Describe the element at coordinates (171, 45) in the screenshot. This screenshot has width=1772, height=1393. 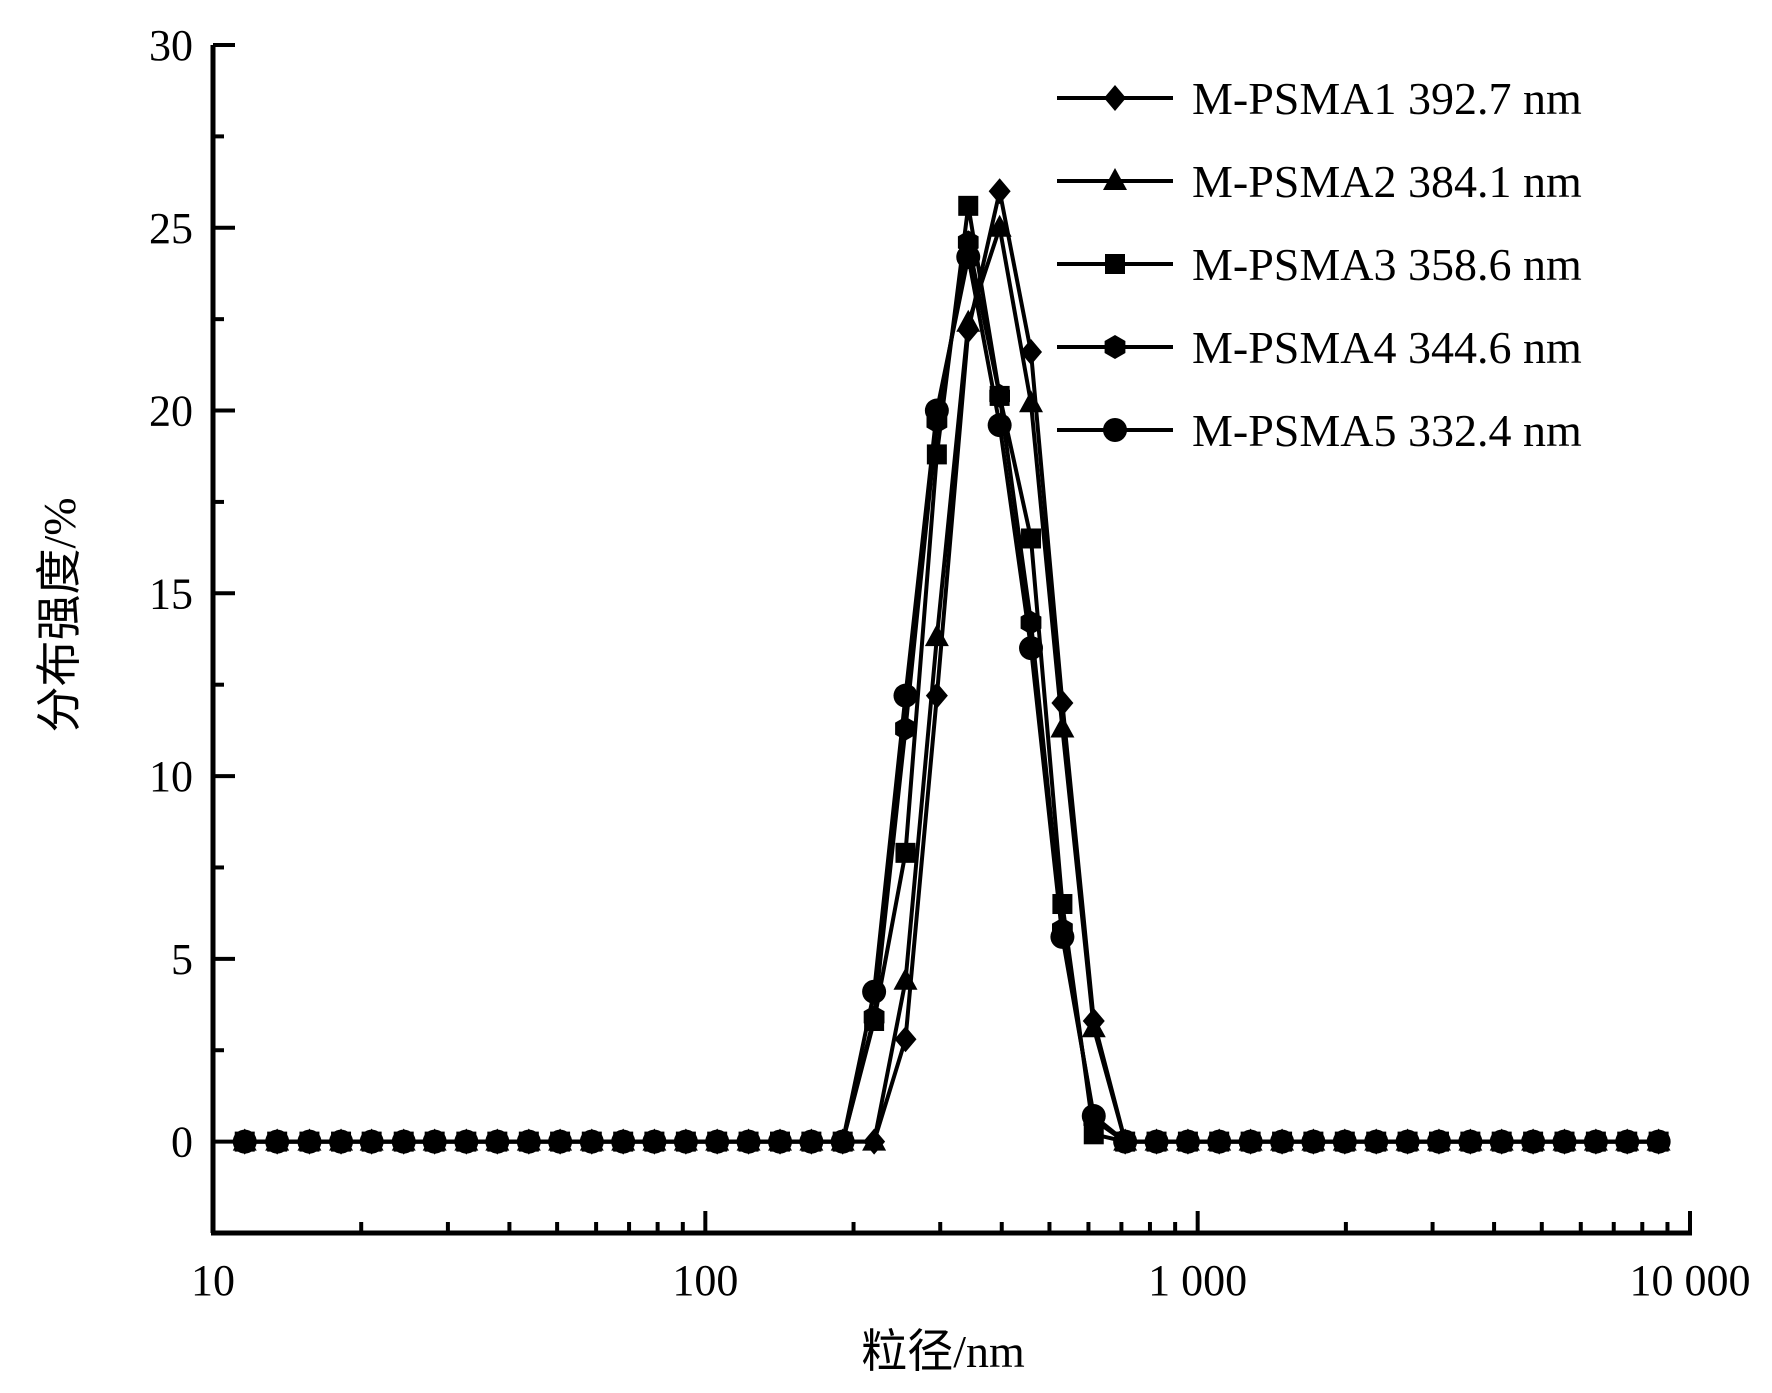
I see `y-tick-label: 30` at that location.